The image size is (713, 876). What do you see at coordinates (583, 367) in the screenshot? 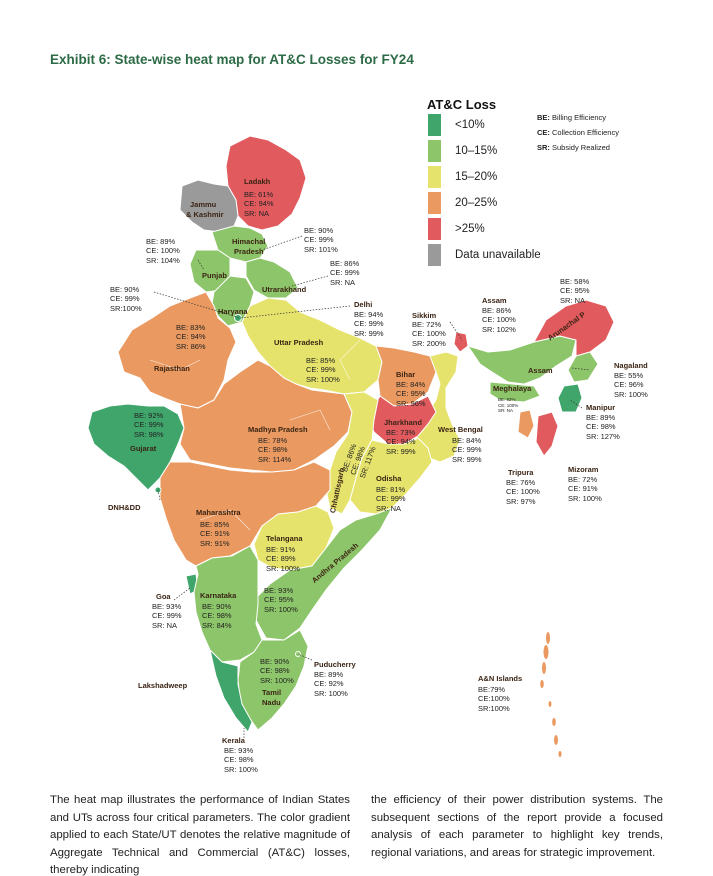
I see `region-nagaland` at bounding box center [583, 367].